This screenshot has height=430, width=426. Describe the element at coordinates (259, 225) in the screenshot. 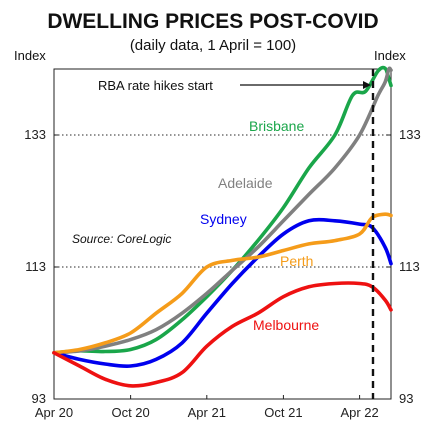

I see `series-labels: Brisbane Adelaide Sydney Perth Melbourne` at that location.